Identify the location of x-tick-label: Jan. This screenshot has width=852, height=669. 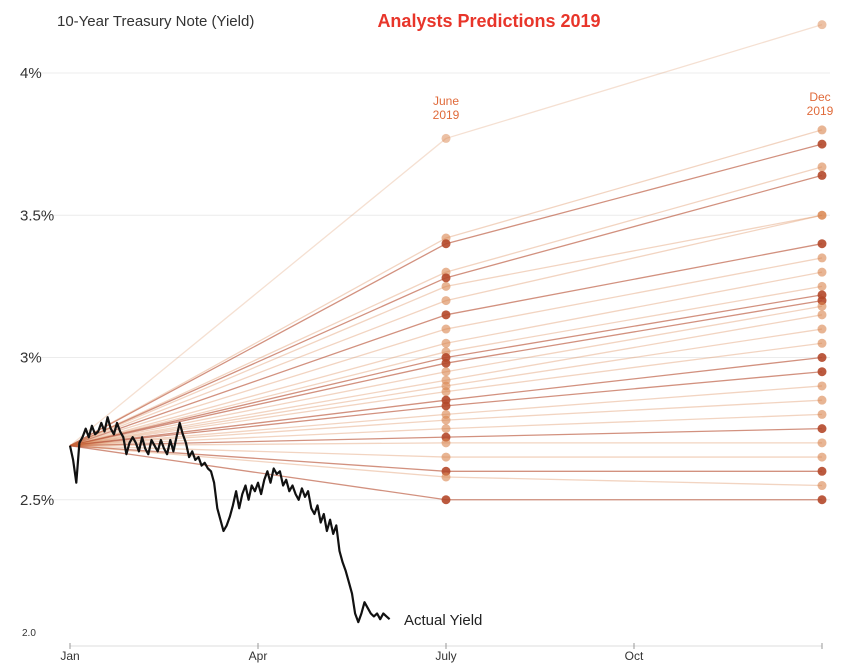
(69, 656).